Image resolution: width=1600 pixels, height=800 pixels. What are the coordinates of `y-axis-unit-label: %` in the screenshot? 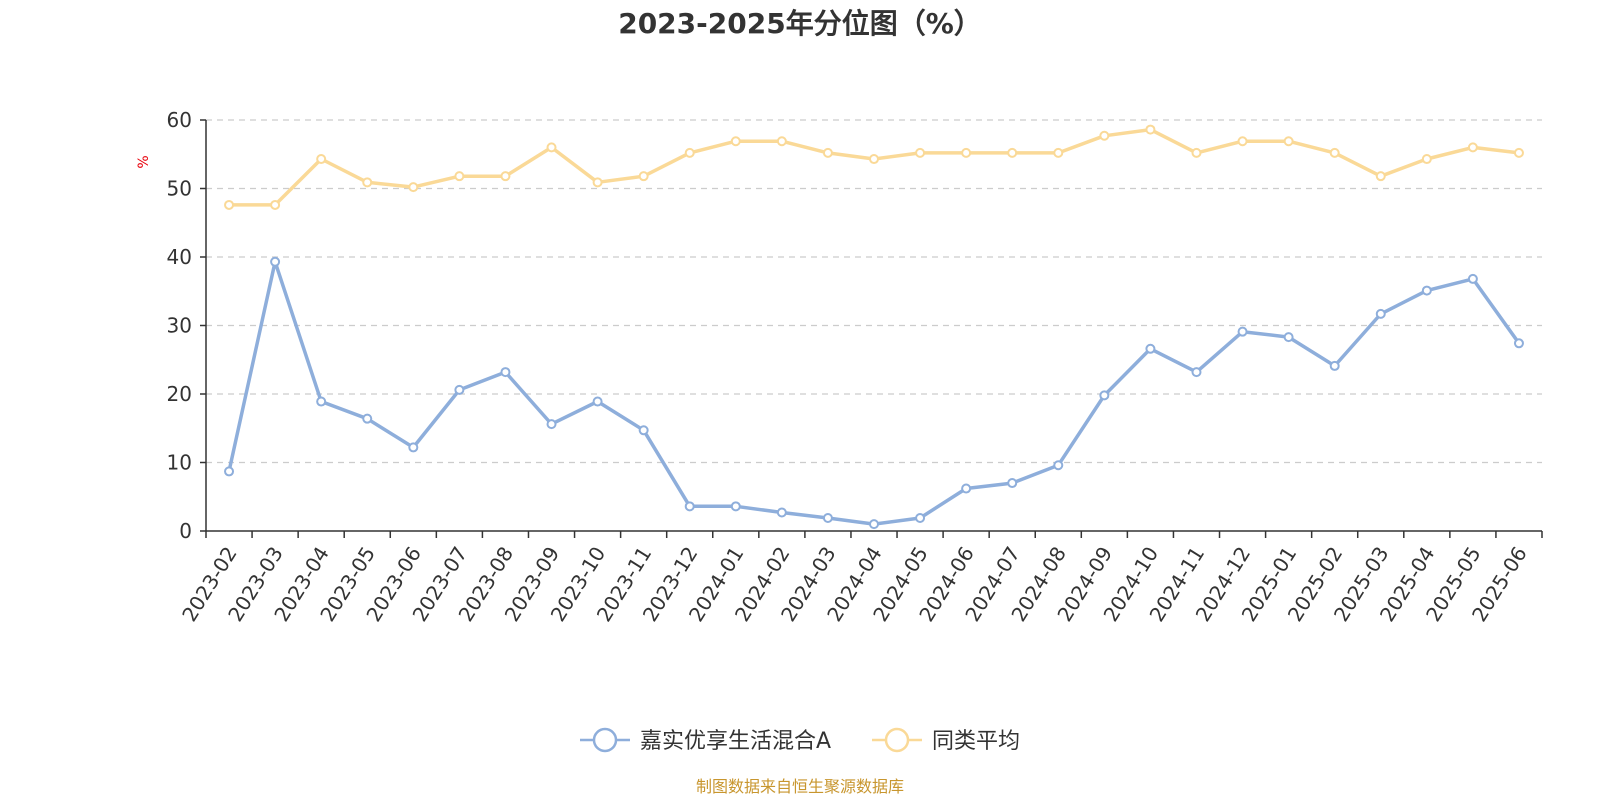 It's located at (144, 161).